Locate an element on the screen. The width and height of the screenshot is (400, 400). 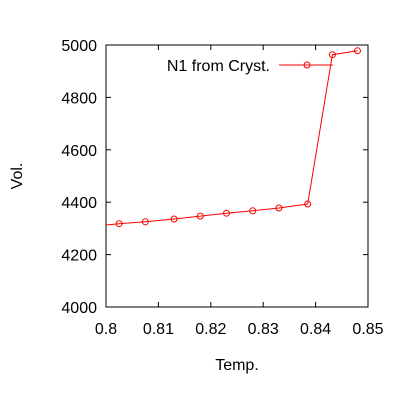
x-tick-label: 0.82 is located at coordinates (210, 329).